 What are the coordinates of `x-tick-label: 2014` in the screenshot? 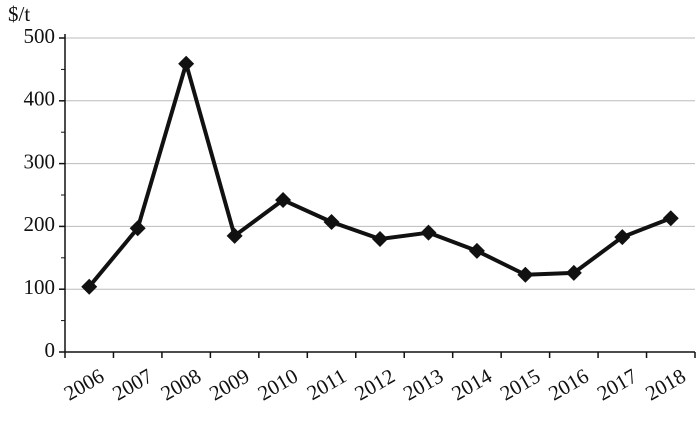 It's located at (471, 384).